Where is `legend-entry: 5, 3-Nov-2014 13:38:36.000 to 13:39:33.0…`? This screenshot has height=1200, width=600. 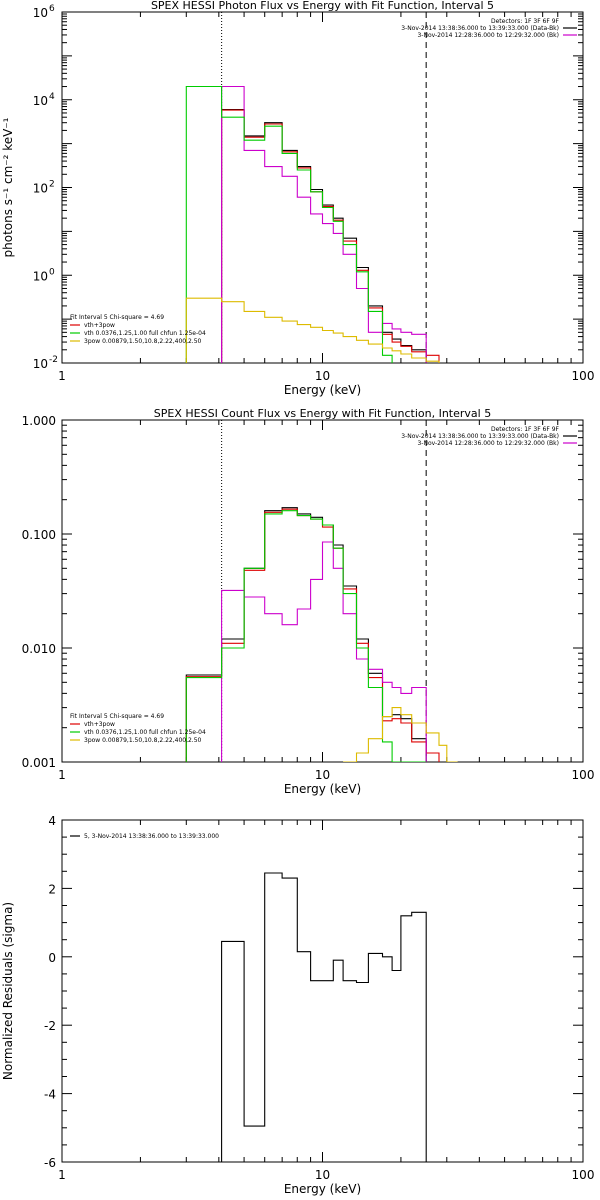 legend-entry: 5, 3-Nov-2014 13:38:36.000 to 13:39:33.0… is located at coordinates (151, 836).